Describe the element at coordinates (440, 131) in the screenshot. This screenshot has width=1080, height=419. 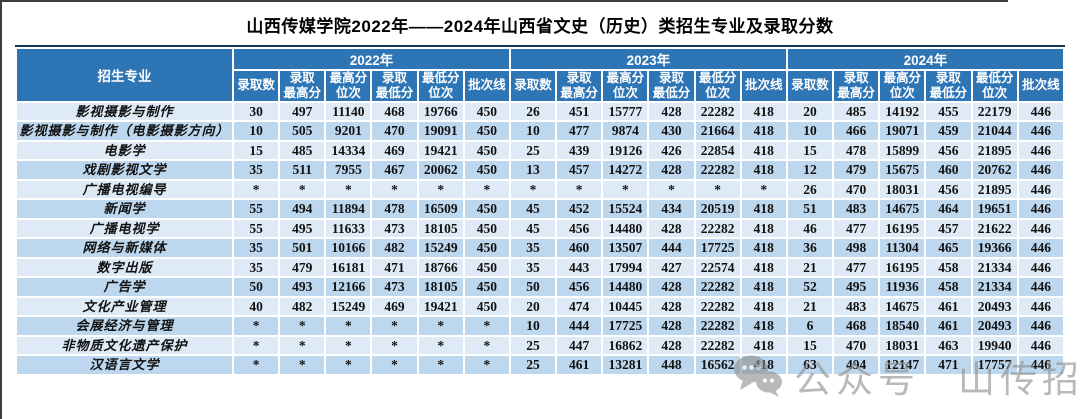
I see `data-cell: 19091` at that location.